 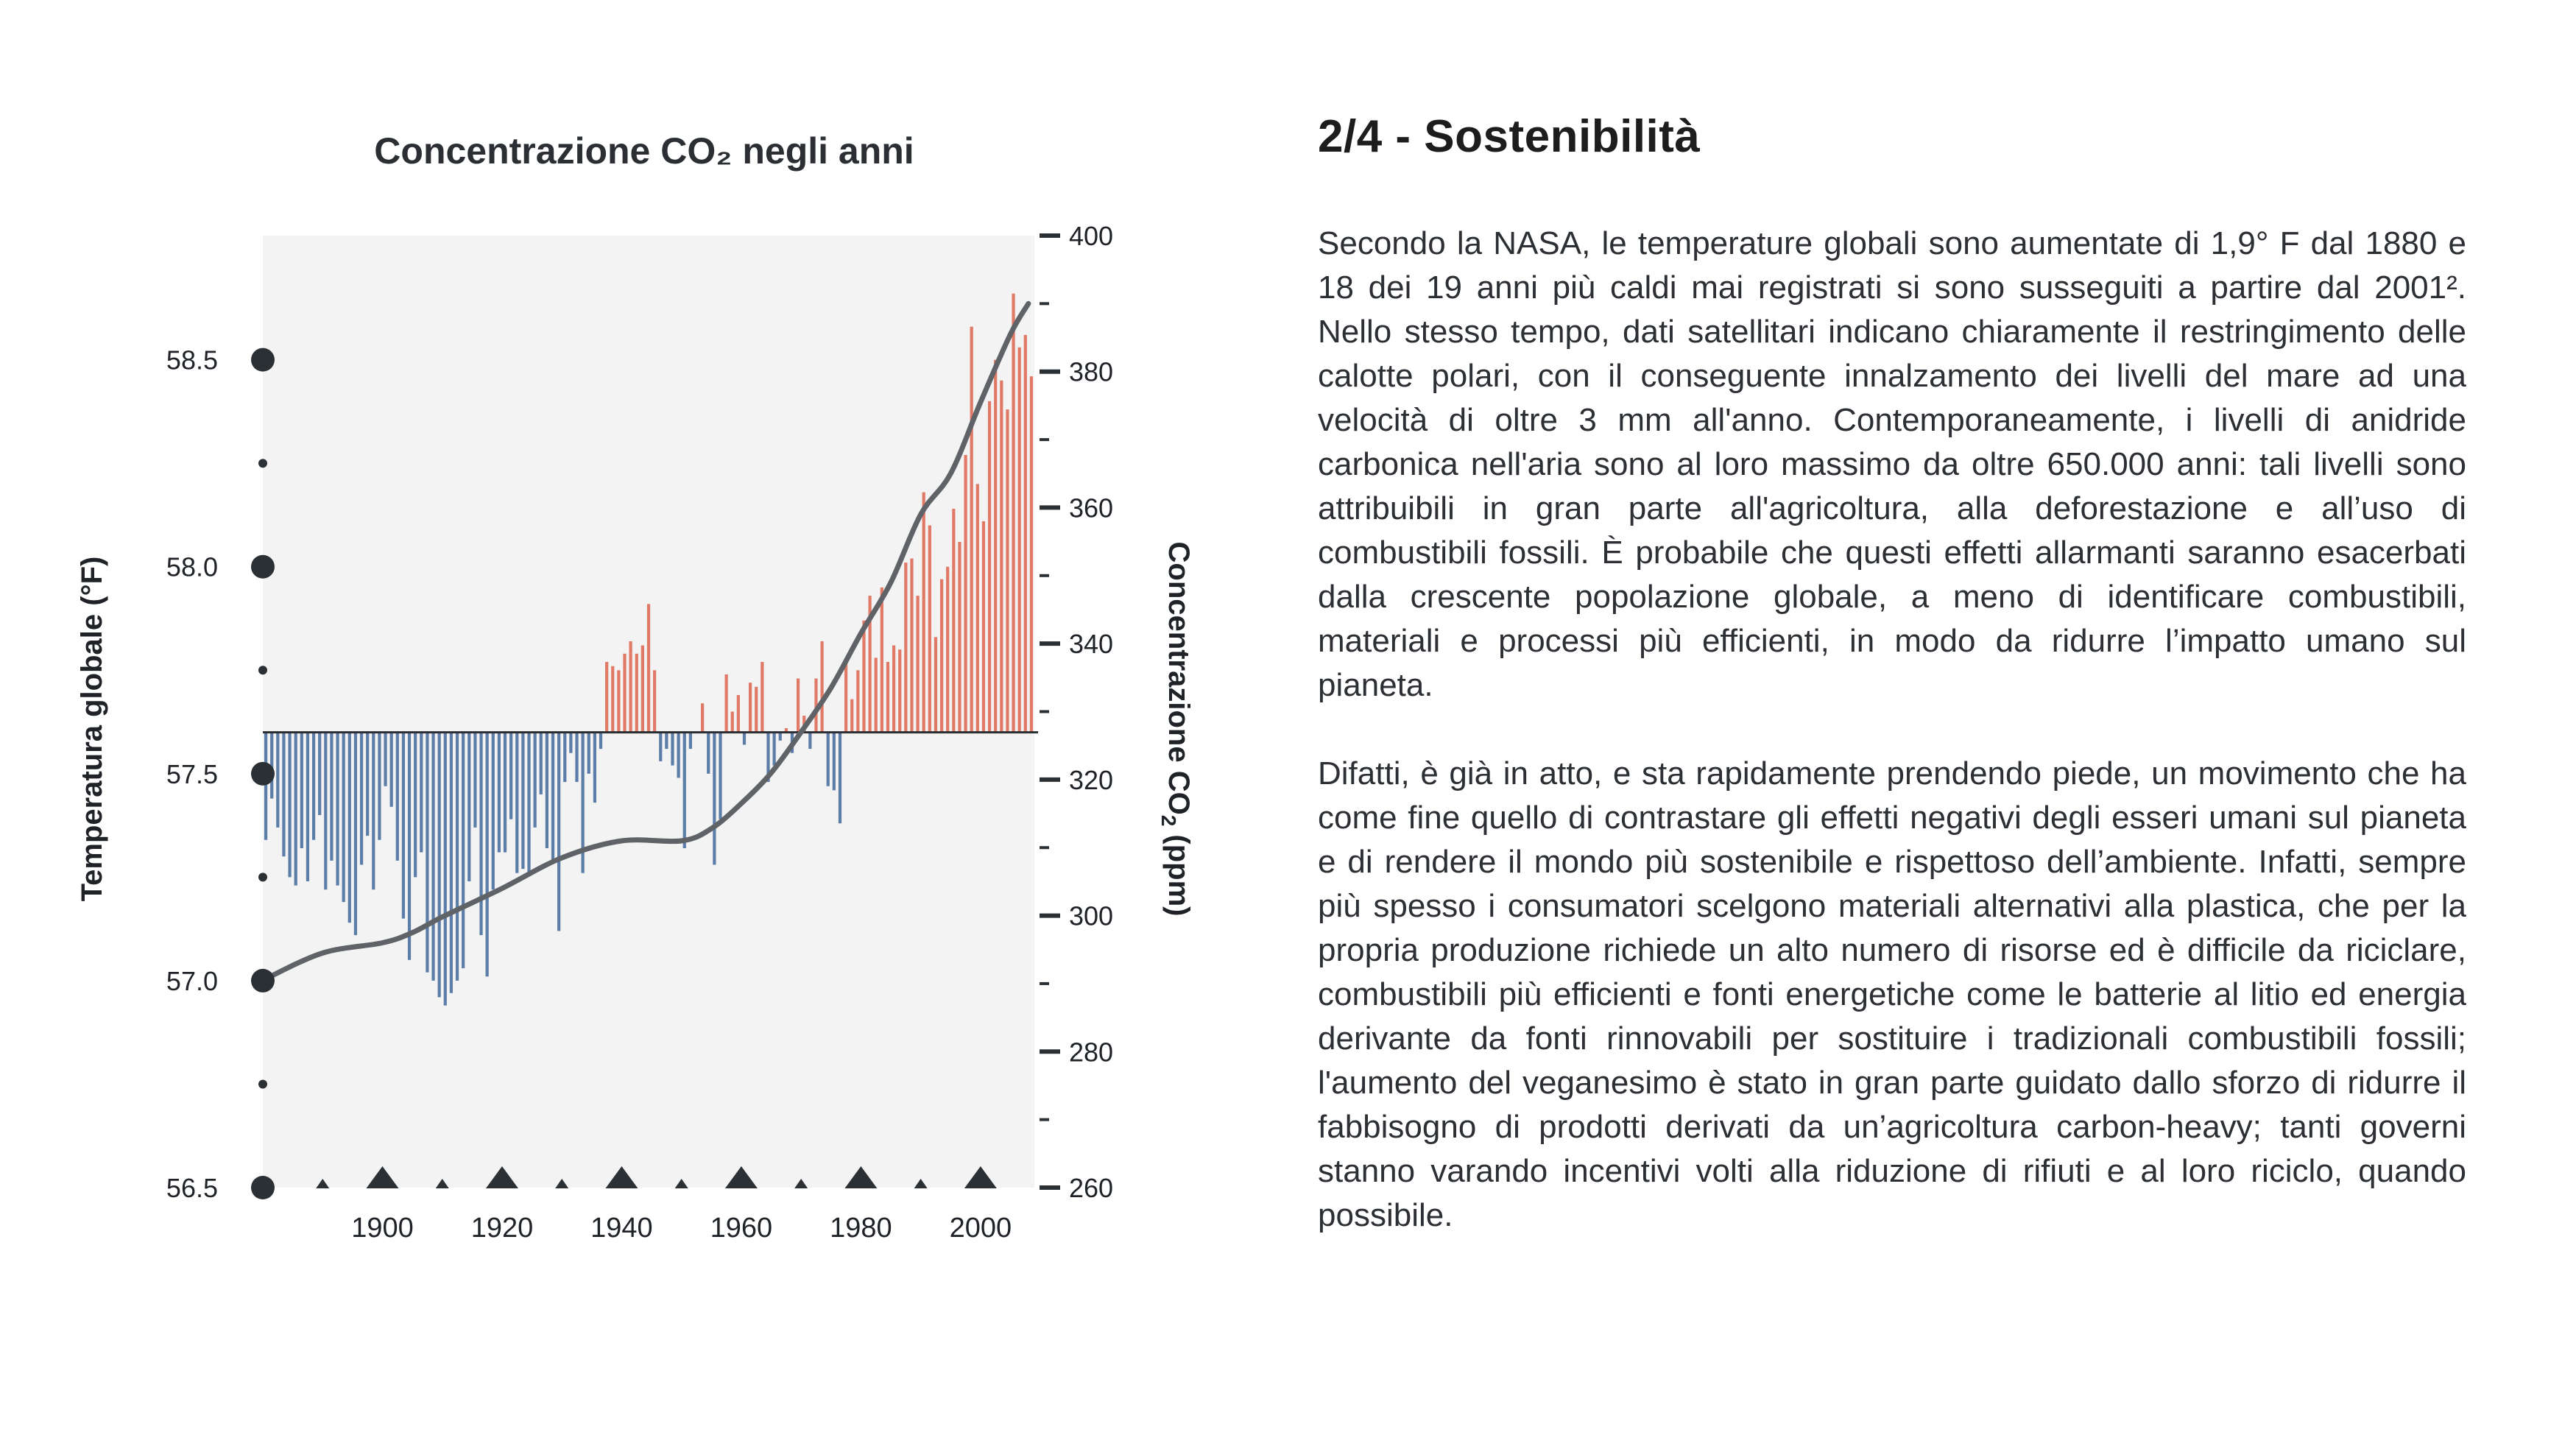 What do you see at coordinates (382, 1228) in the screenshot?
I see `x-axis-tick-label: 1900` at bounding box center [382, 1228].